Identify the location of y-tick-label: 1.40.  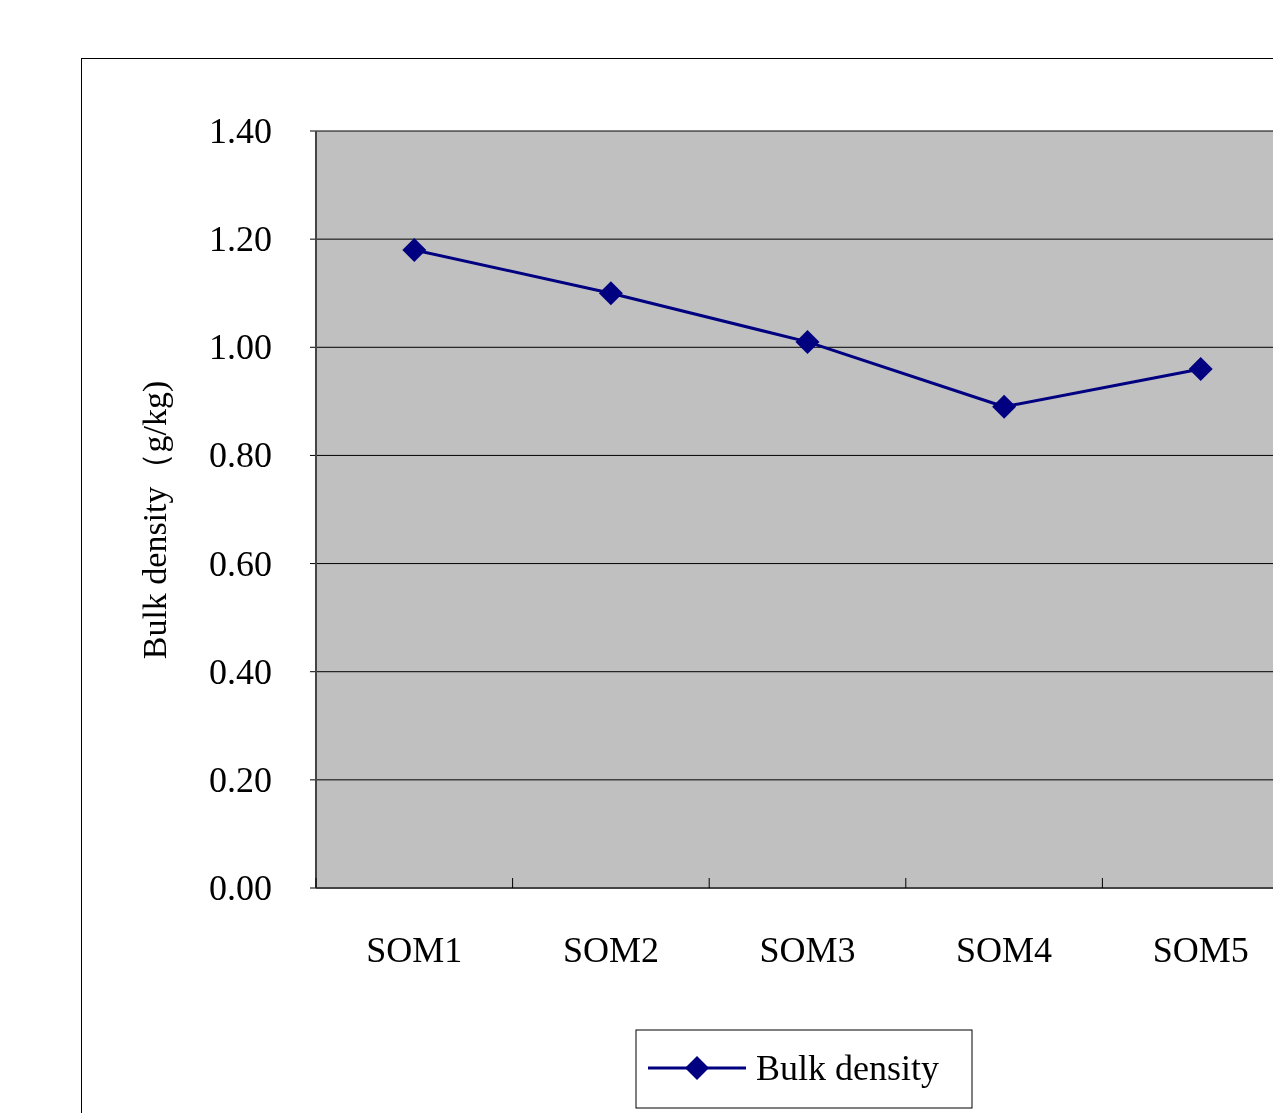
(240, 131).